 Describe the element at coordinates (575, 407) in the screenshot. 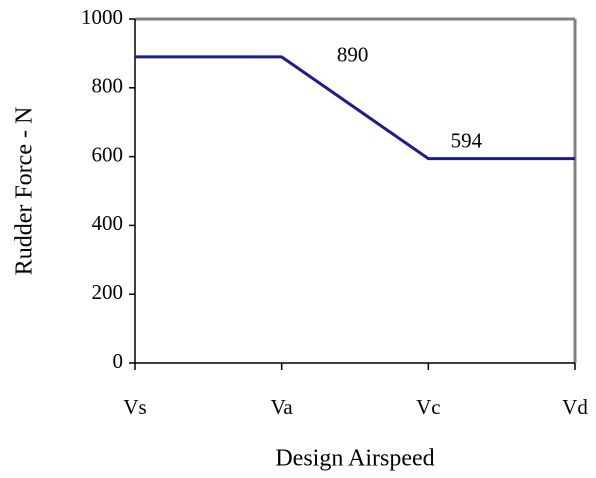

I see `x-tick-label: Vd` at that location.